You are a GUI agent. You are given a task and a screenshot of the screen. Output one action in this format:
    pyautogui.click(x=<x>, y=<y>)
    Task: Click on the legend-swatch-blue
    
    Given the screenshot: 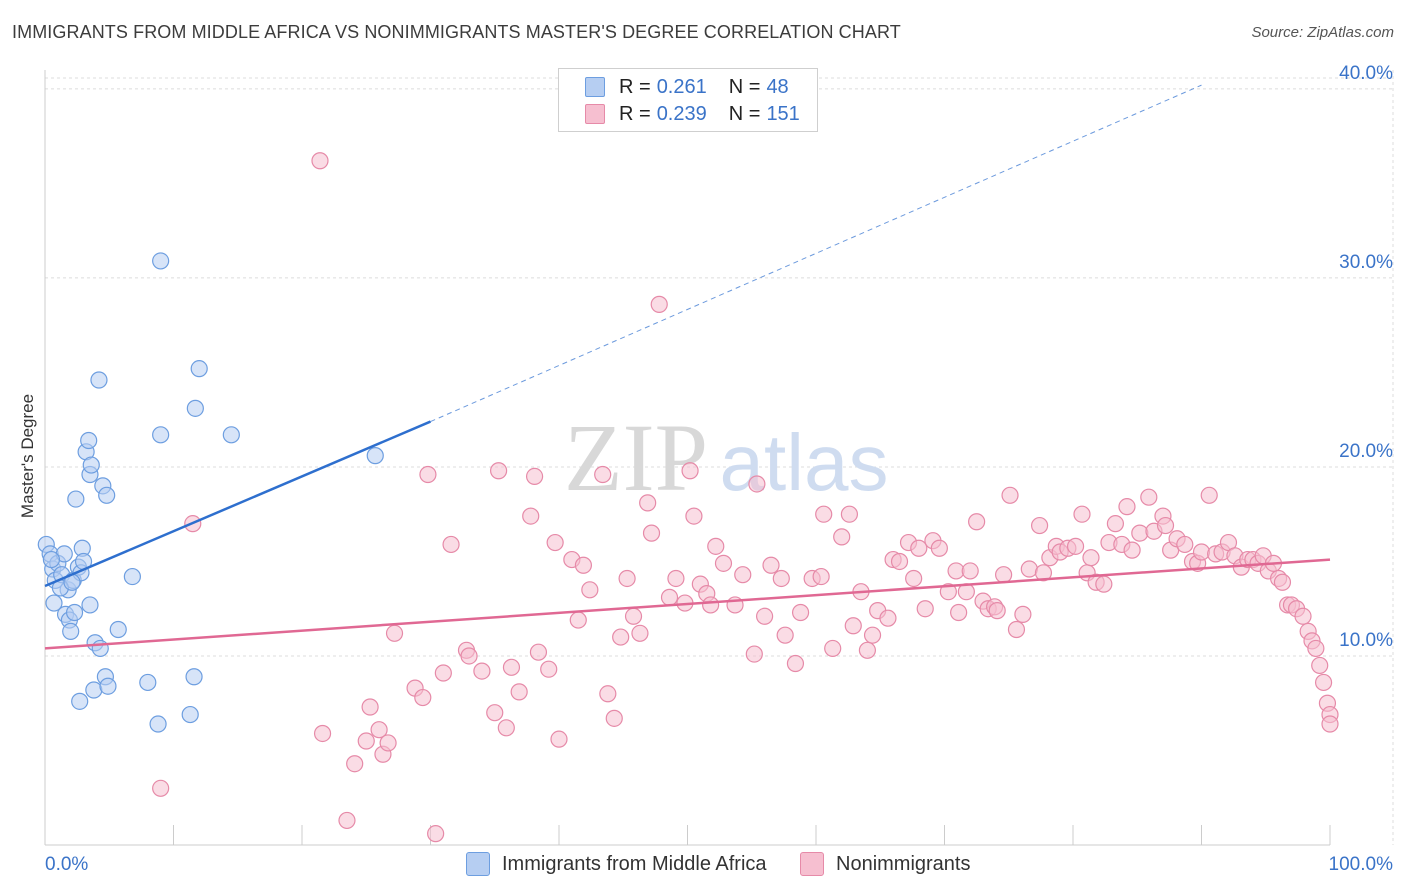 What is the action you would take?
    pyautogui.click(x=595, y=87)
    